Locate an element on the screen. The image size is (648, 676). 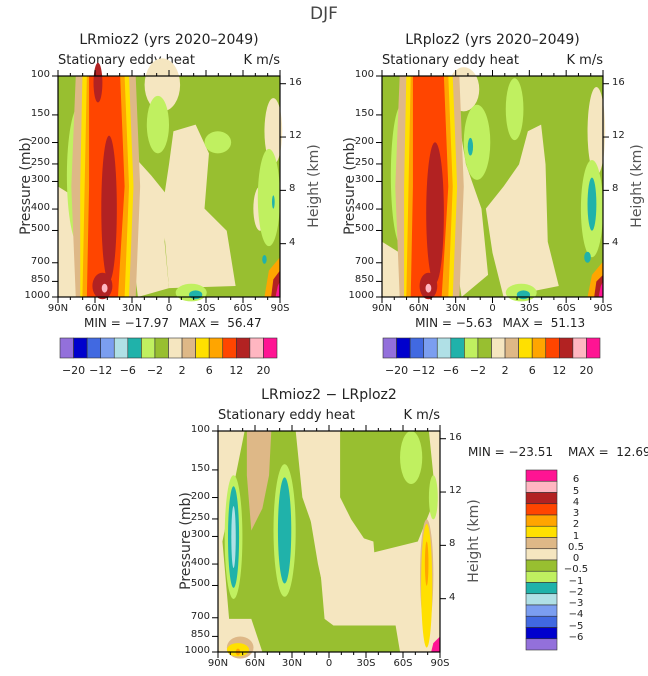
y2-tick-label: 4 is located at coordinates (452, 597).